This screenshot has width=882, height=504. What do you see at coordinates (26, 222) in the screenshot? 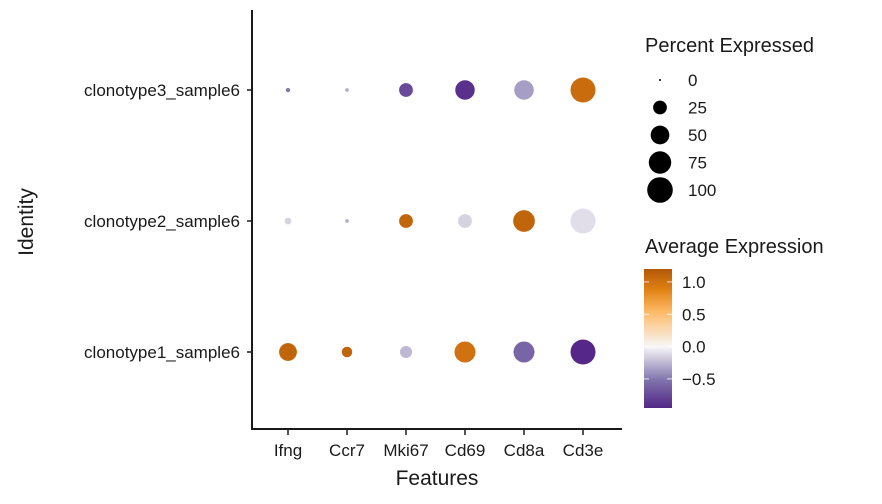
I see `y-axis-title: Identity` at bounding box center [26, 222].